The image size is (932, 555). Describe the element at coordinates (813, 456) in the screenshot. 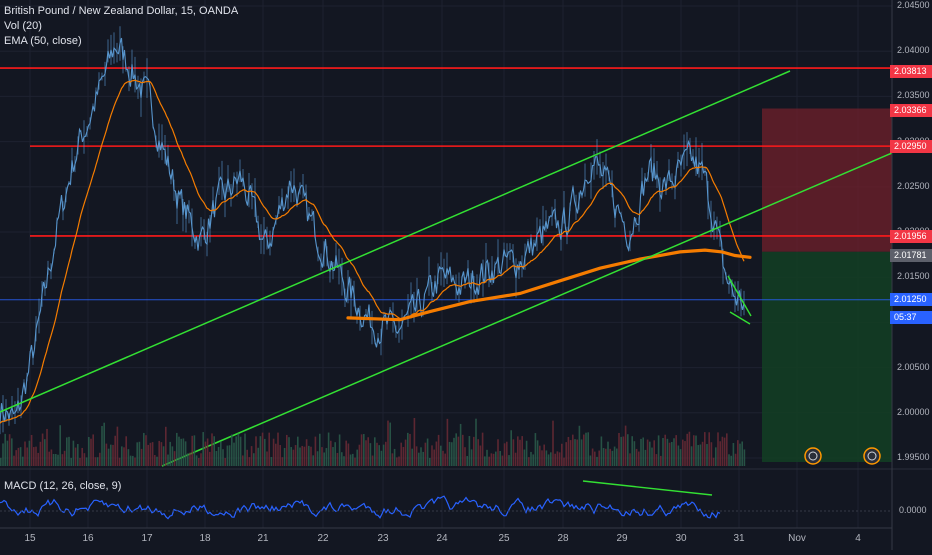

I see `calendar-event-icon-inner` at that location.